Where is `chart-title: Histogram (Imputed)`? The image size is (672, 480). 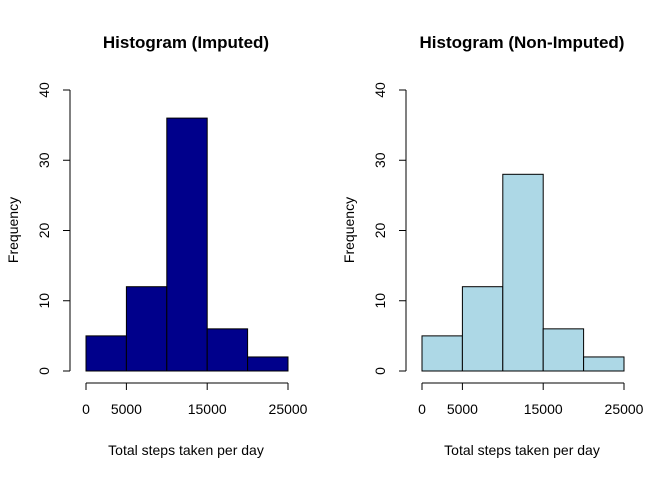
chart-title: Histogram (Imputed) is located at coordinates (186, 42).